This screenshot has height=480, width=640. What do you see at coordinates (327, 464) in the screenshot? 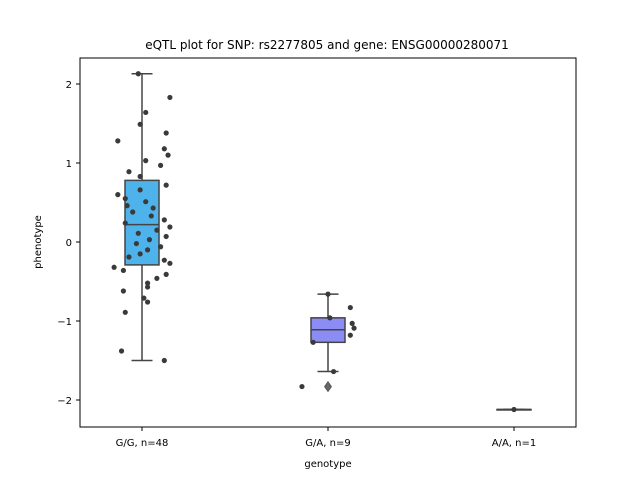
I see `x-axis-label: genotype` at bounding box center [327, 464].